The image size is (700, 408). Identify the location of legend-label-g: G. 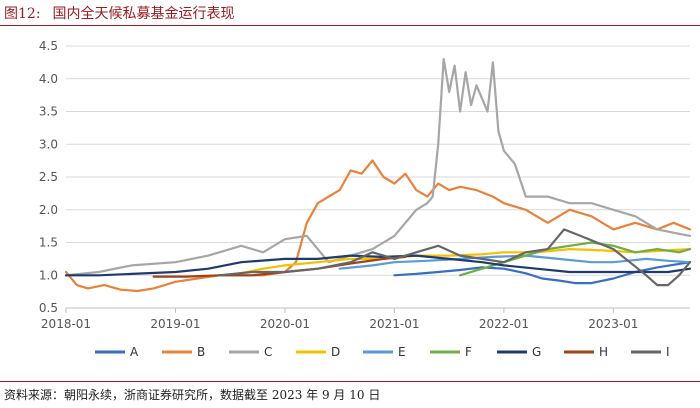
(536, 352).